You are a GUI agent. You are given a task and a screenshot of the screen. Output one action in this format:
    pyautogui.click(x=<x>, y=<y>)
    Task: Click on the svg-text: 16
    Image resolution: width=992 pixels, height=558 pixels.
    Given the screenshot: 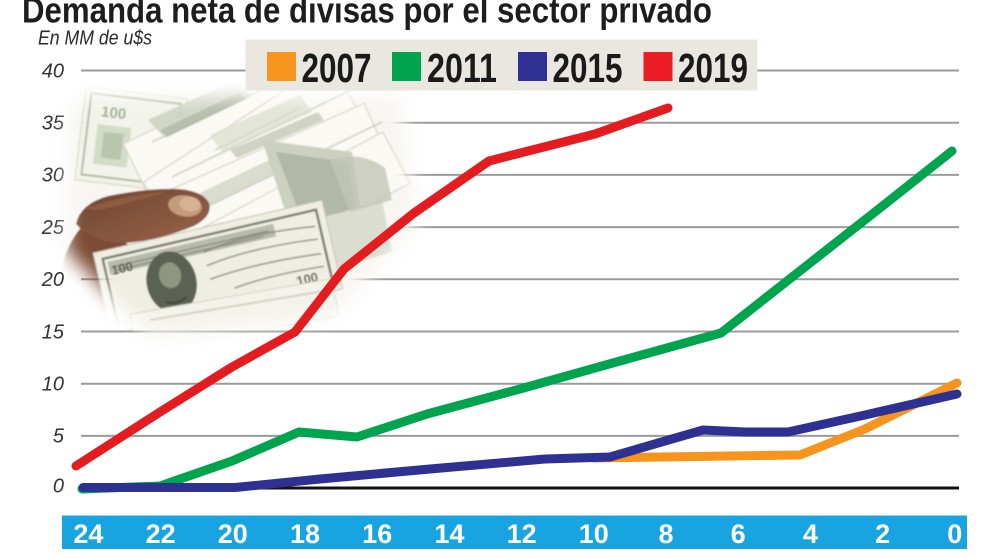 What is the action you would take?
    pyautogui.click(x=377, y=534)
    